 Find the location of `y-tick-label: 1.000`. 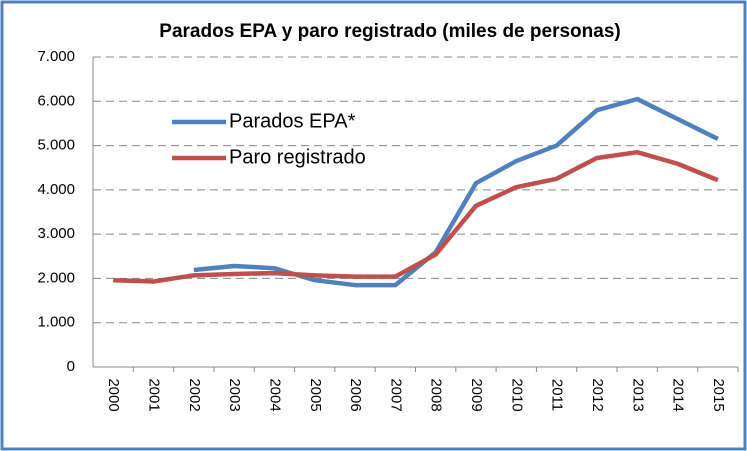

y-tick-label: 1.000 is located at coordinates (56, 322).